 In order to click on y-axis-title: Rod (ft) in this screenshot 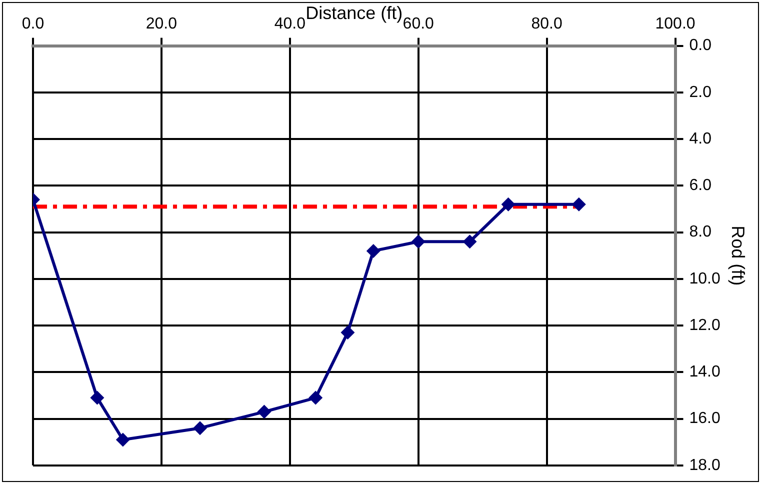, I will do `click(738, 256)`.